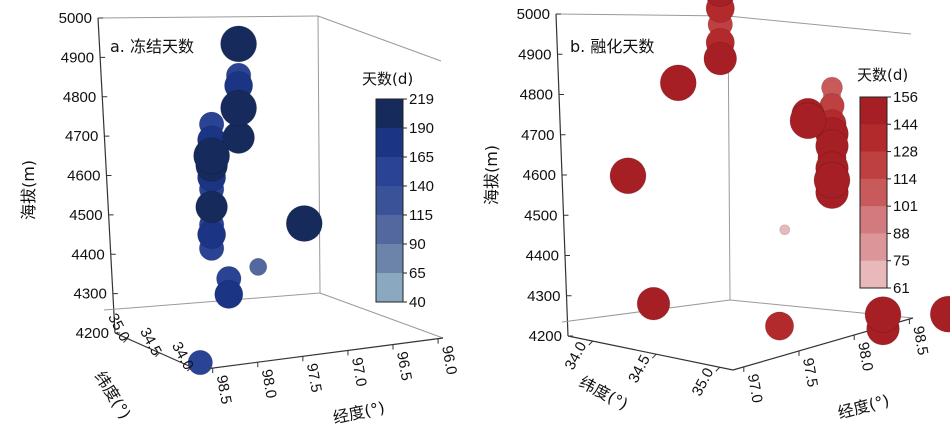  I want to click on colorbar-tick-label: 219, so click(421, 99).